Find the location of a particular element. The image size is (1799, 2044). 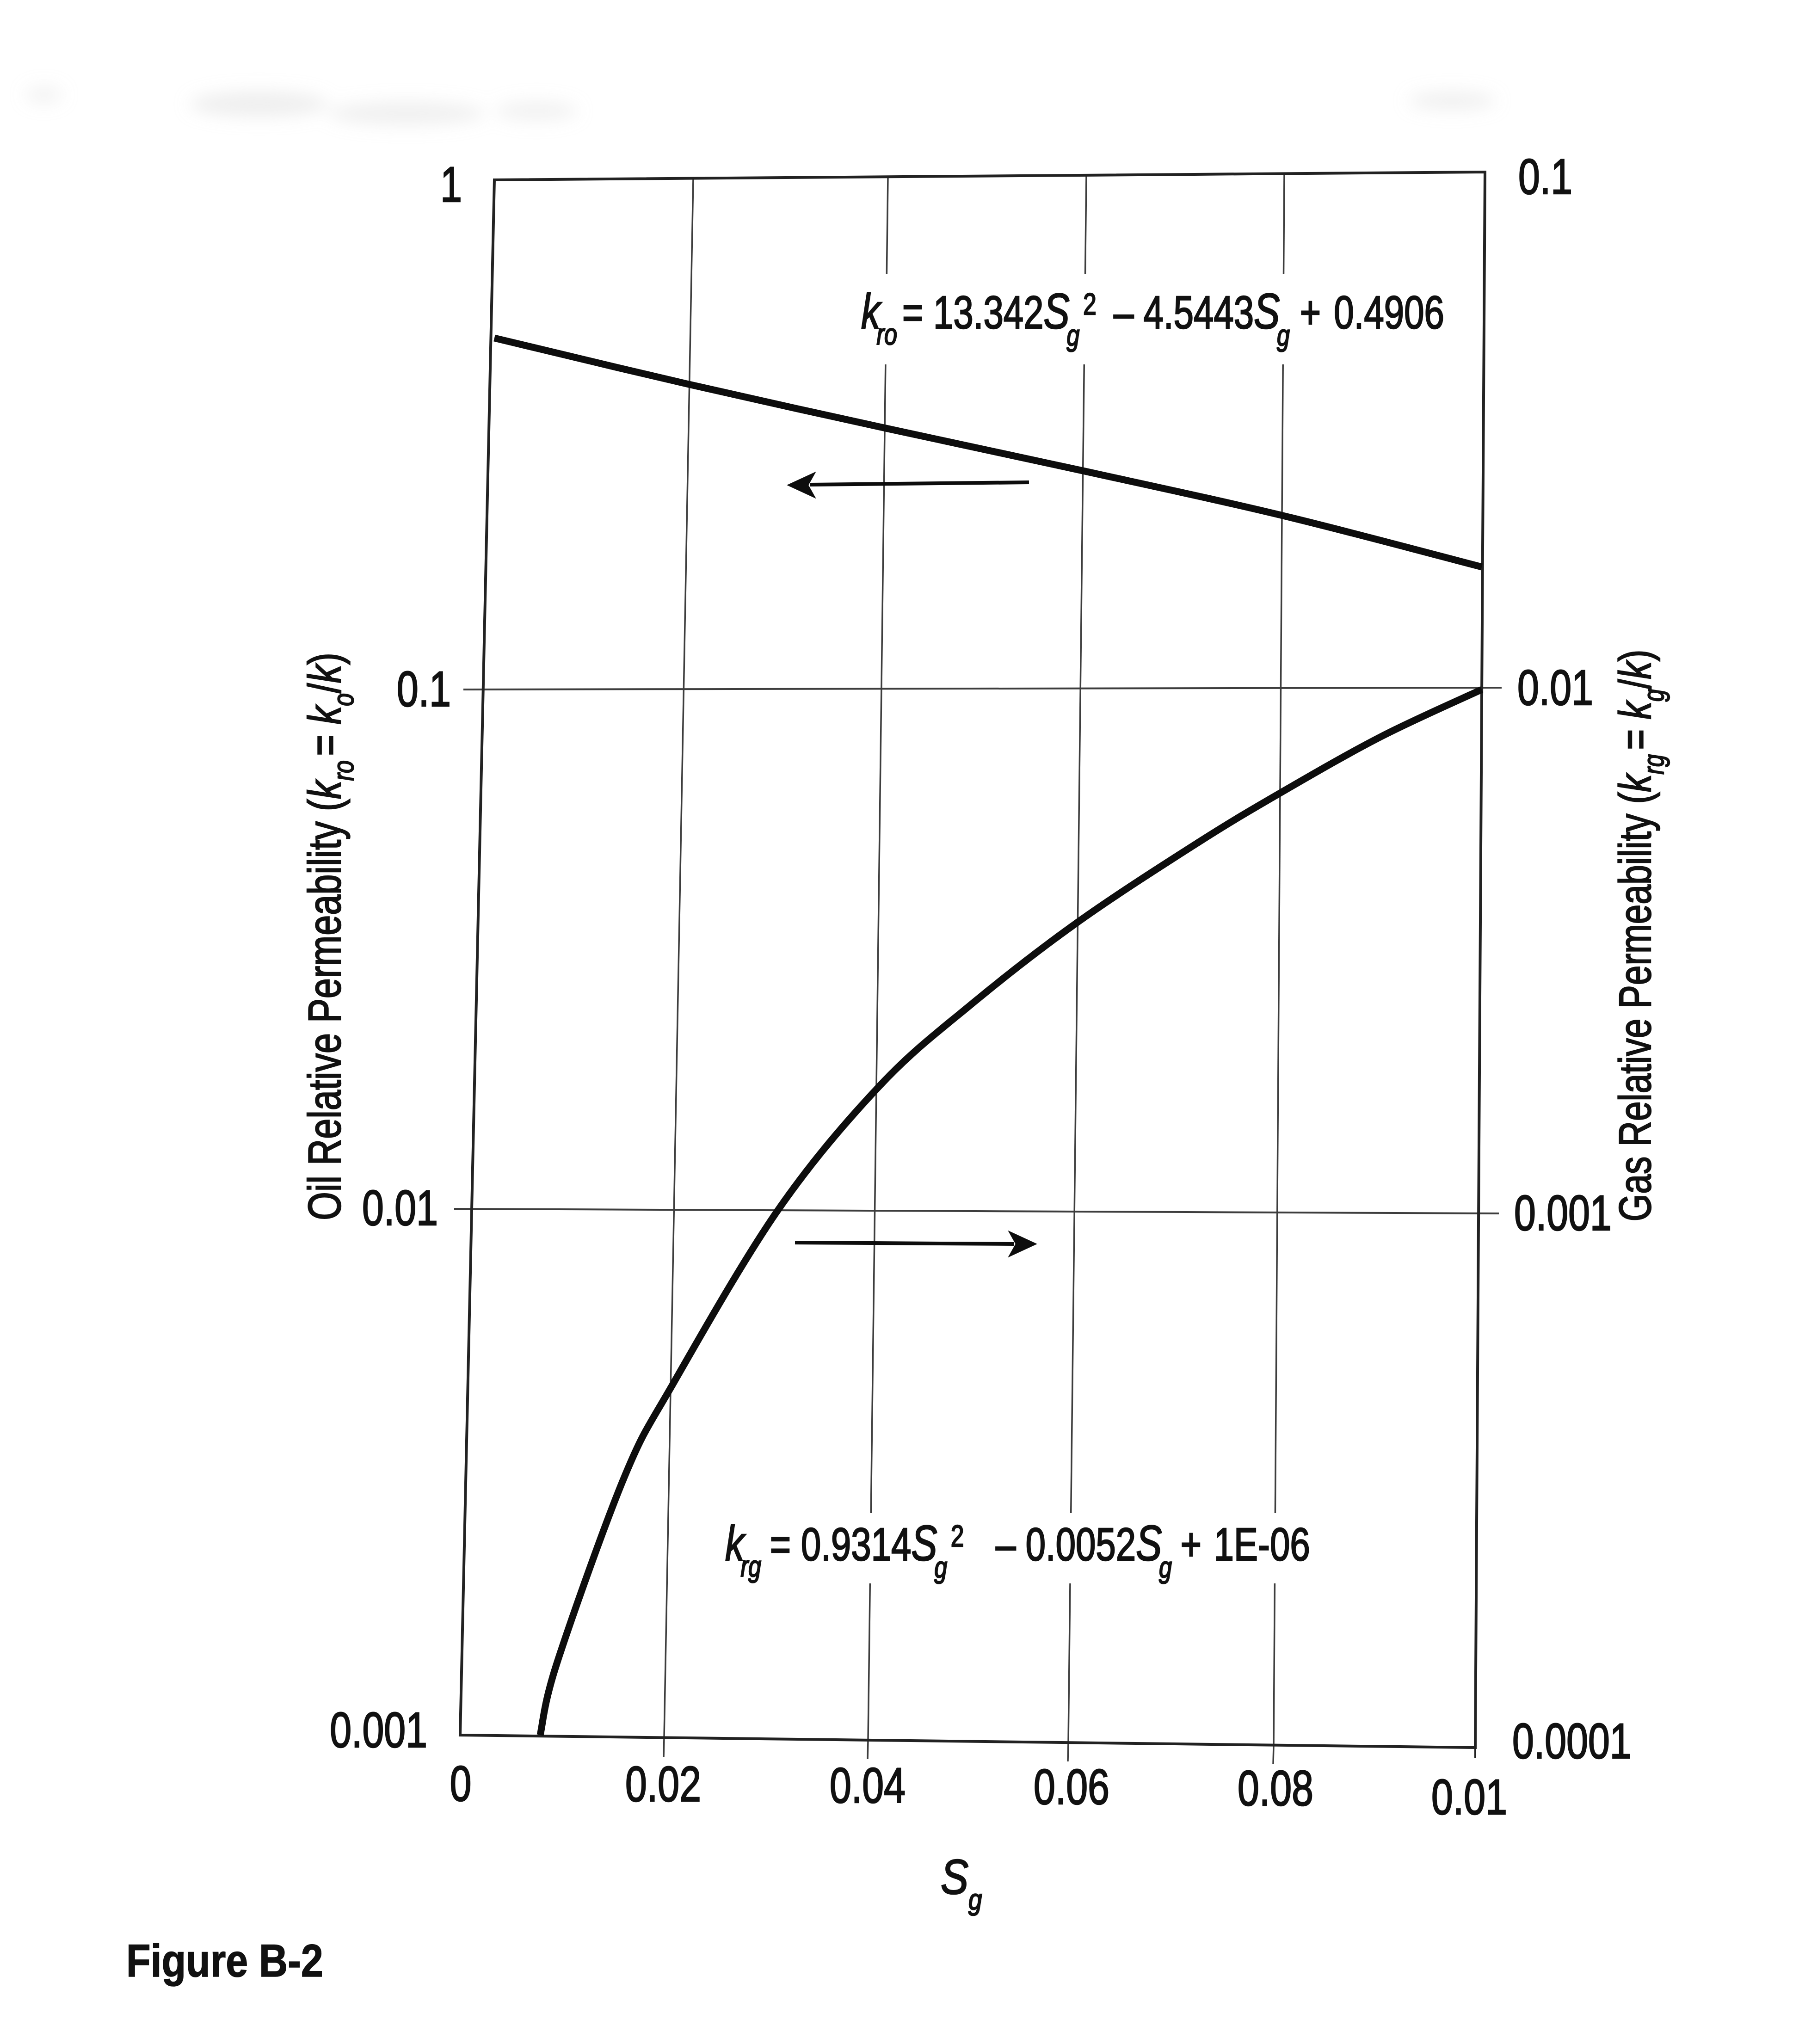

svg-text:Oil Relative Permeability (kro: Oil Relative Permeability (kro= ko/k) is located at coordinates (329, 936).